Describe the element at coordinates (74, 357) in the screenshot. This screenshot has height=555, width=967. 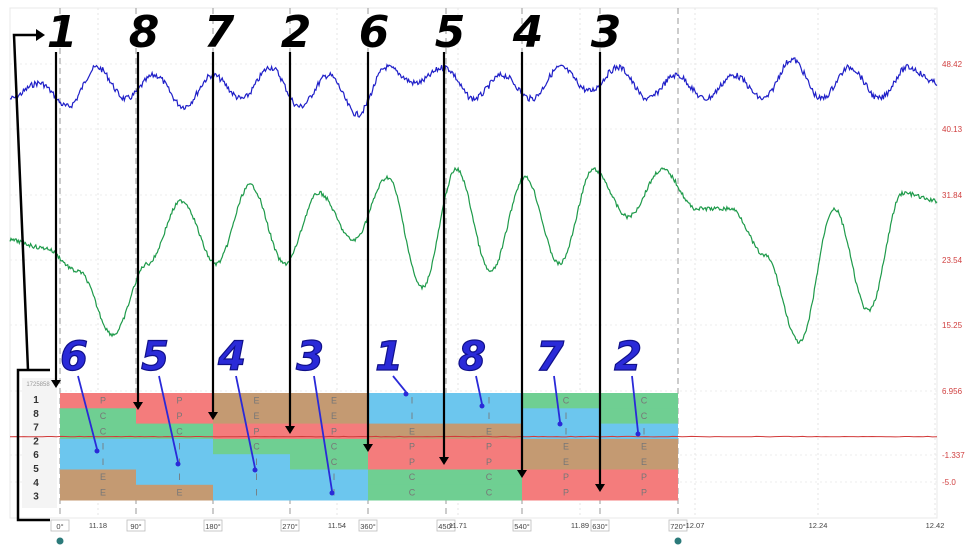
I see `blue-marker-number: 6` at that location.